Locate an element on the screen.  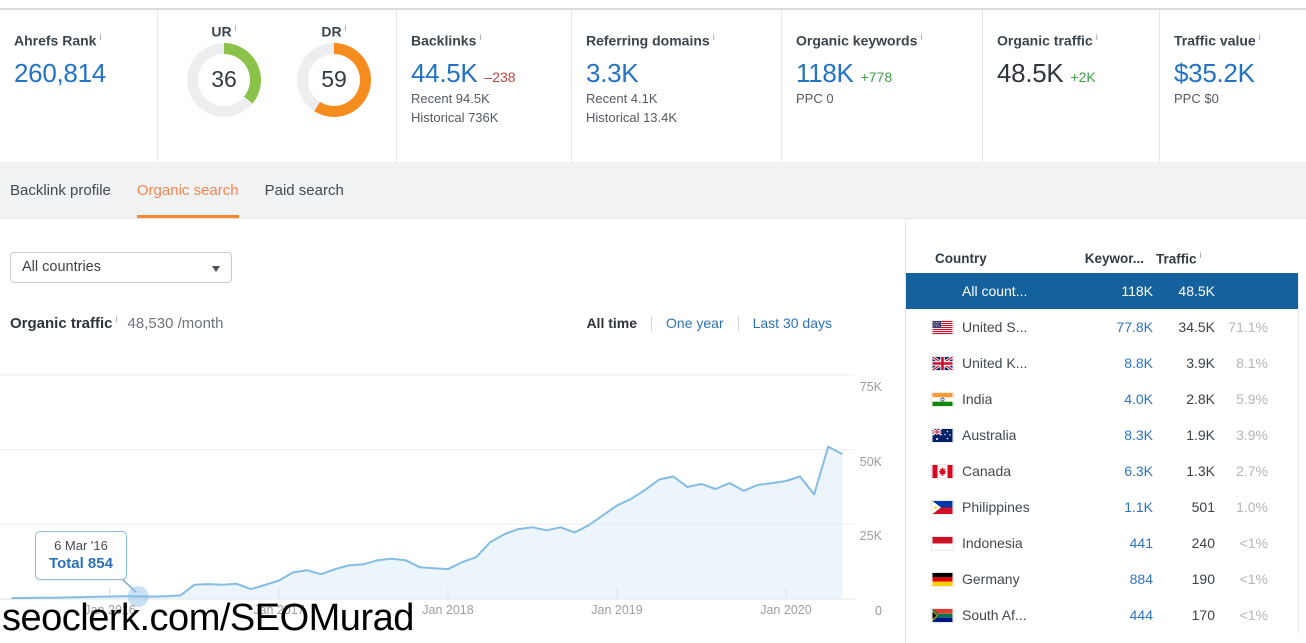
x-axis-label: Jan 2016 is located at coordinates (110, 610).